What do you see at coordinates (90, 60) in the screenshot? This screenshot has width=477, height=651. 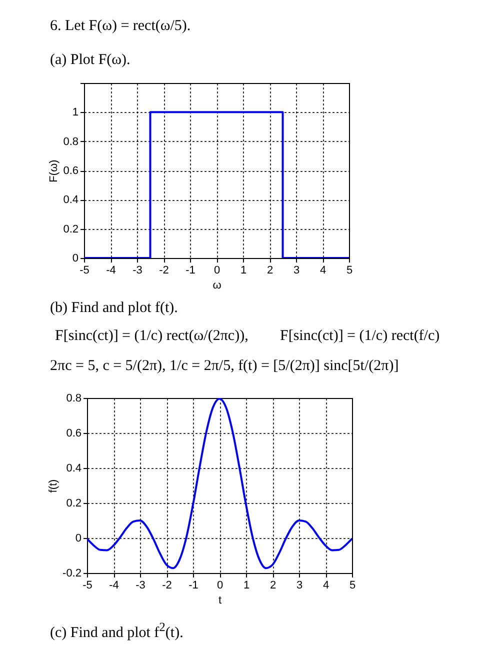 I see `chart-subtitle: (a) Plot F(ω).` at bounding box center [90, 60].